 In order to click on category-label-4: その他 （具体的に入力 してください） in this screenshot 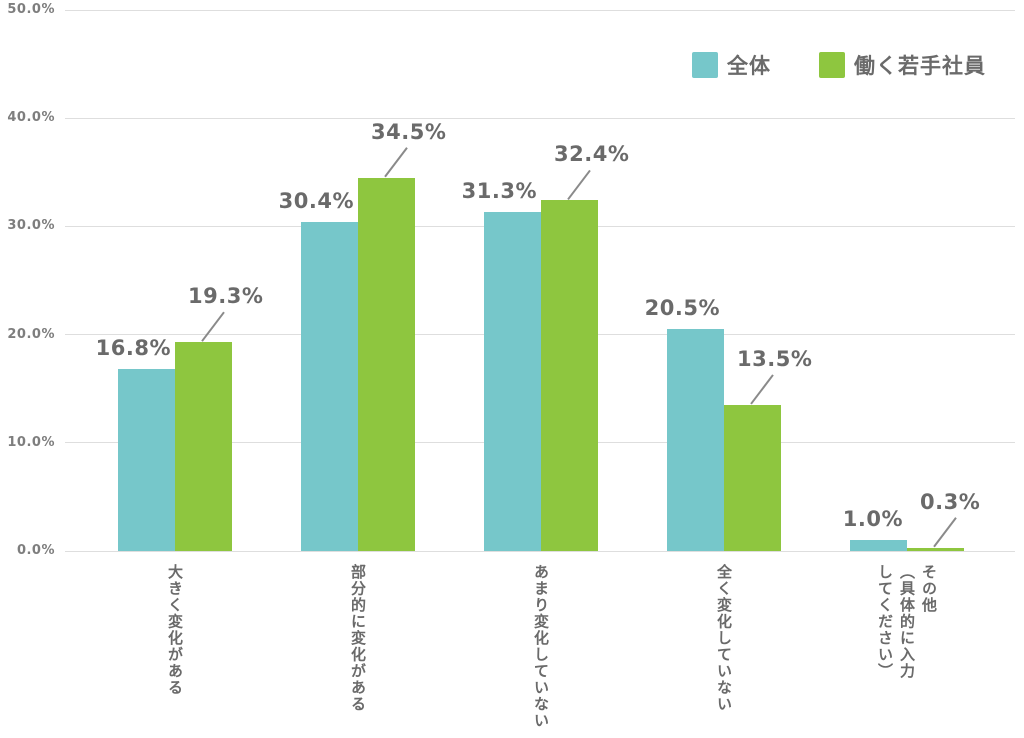, I will do `click(907, 622)`.